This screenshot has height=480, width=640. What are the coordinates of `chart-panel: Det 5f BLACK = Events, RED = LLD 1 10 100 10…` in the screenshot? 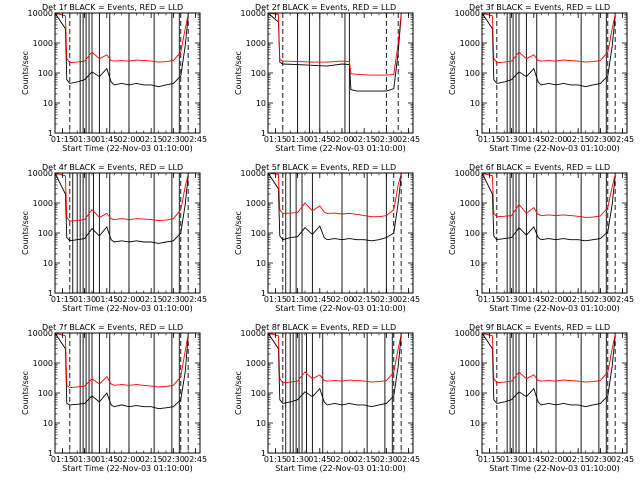 It's located at (327, 238).